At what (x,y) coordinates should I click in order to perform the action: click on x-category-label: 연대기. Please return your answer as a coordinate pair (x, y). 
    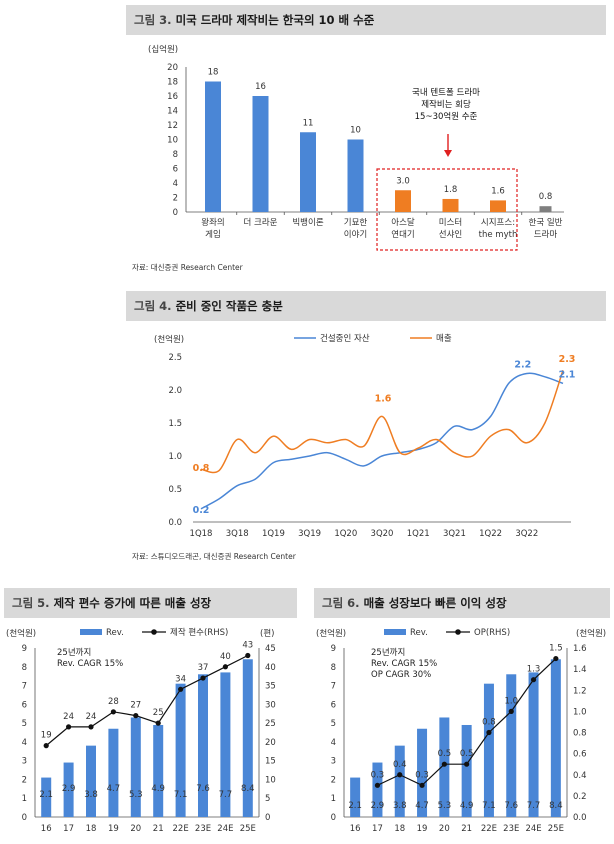
    Looking at the image, I should click on (402, 235).